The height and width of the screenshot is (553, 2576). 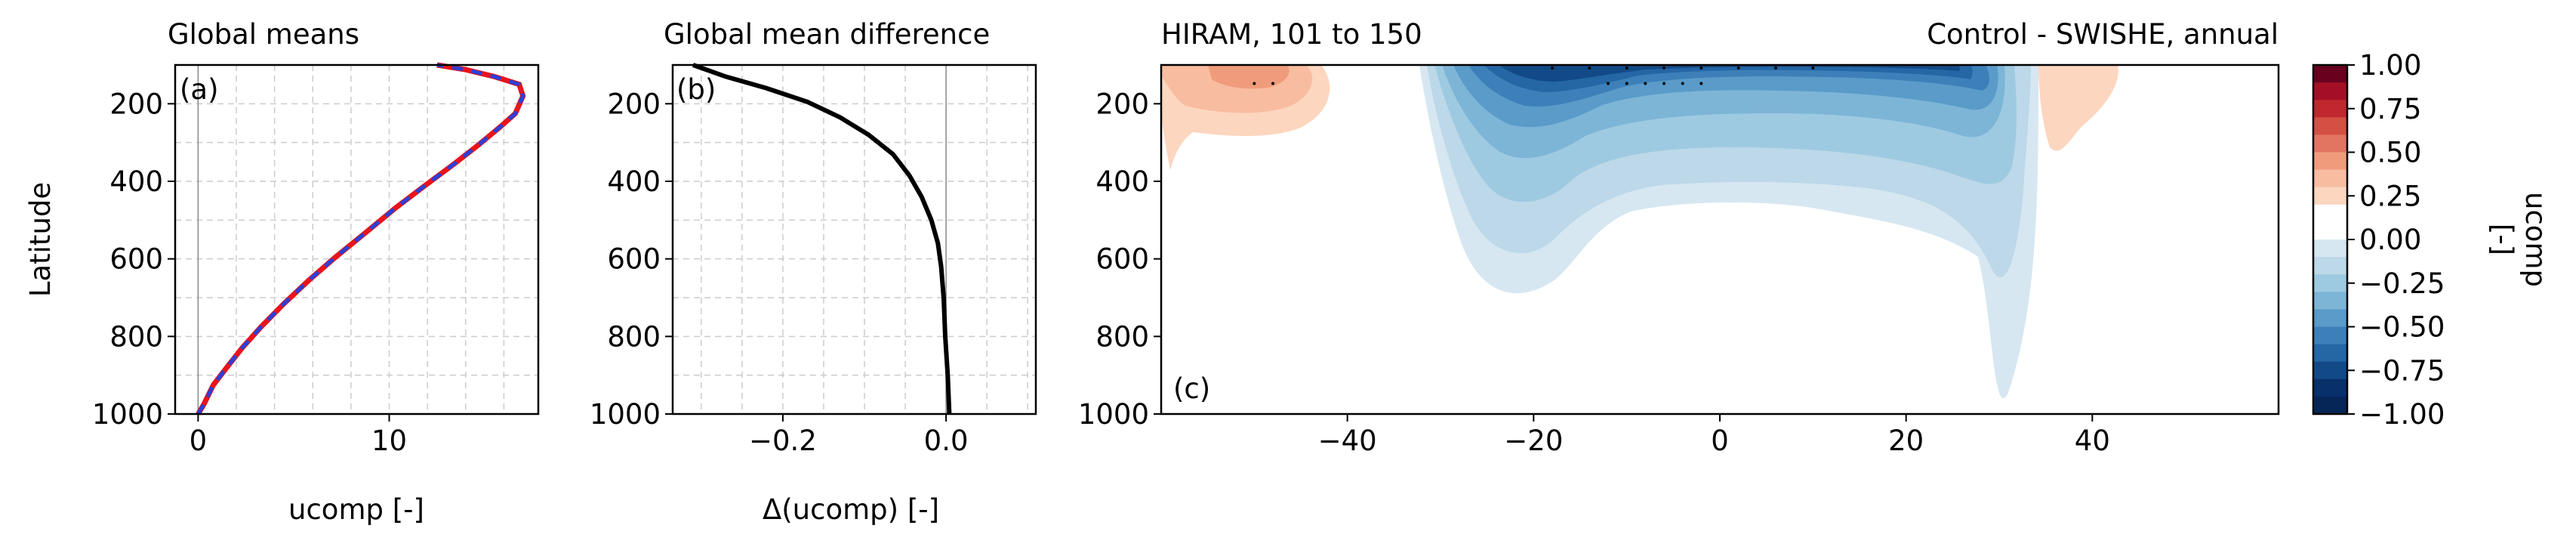 I want to click on panel-b-frame, so click(x=854, y=239).